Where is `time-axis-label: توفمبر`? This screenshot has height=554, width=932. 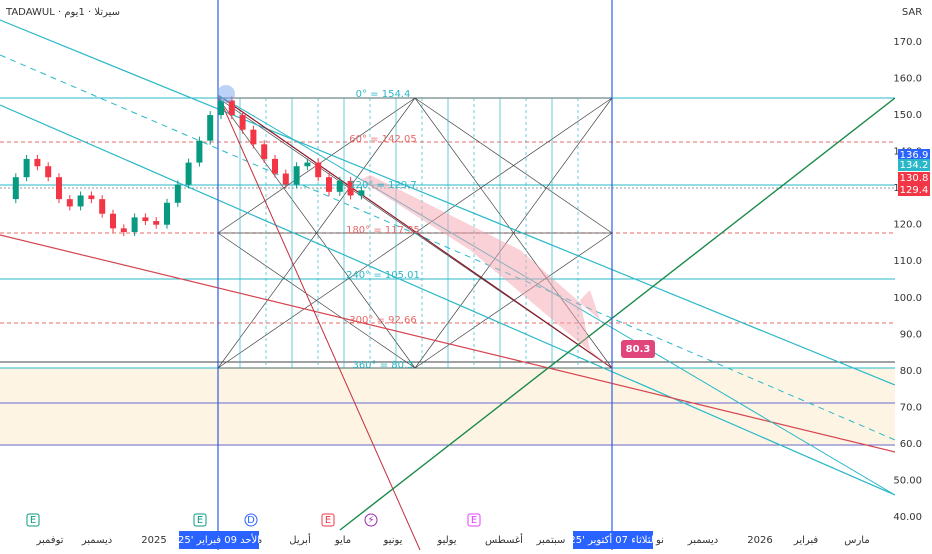
time-axis-label: توفمبر is located at coordinates (49, 540).